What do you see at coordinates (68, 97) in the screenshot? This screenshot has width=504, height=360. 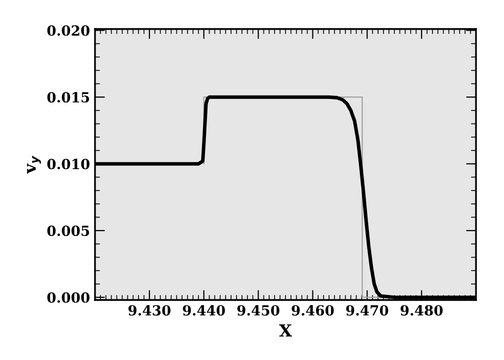 I see `y-tick-label: 0.015` at bounding box center [68, 97].